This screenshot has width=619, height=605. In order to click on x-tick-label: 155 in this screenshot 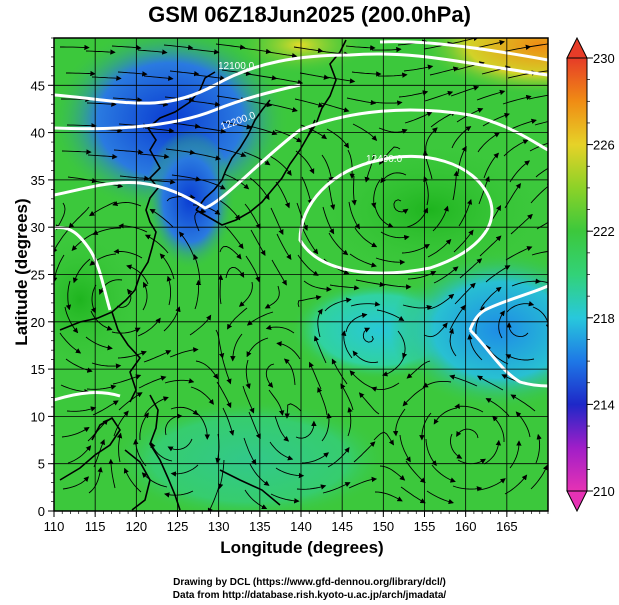, I will do `click(425, 526)`.